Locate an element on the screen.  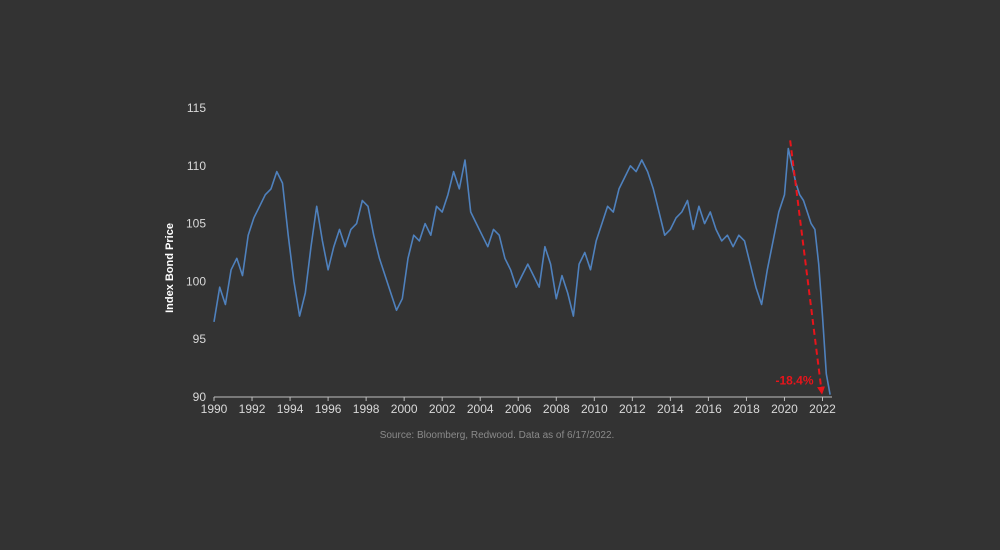
x-tick-label: 2004 is located at coordinates (480, 409).